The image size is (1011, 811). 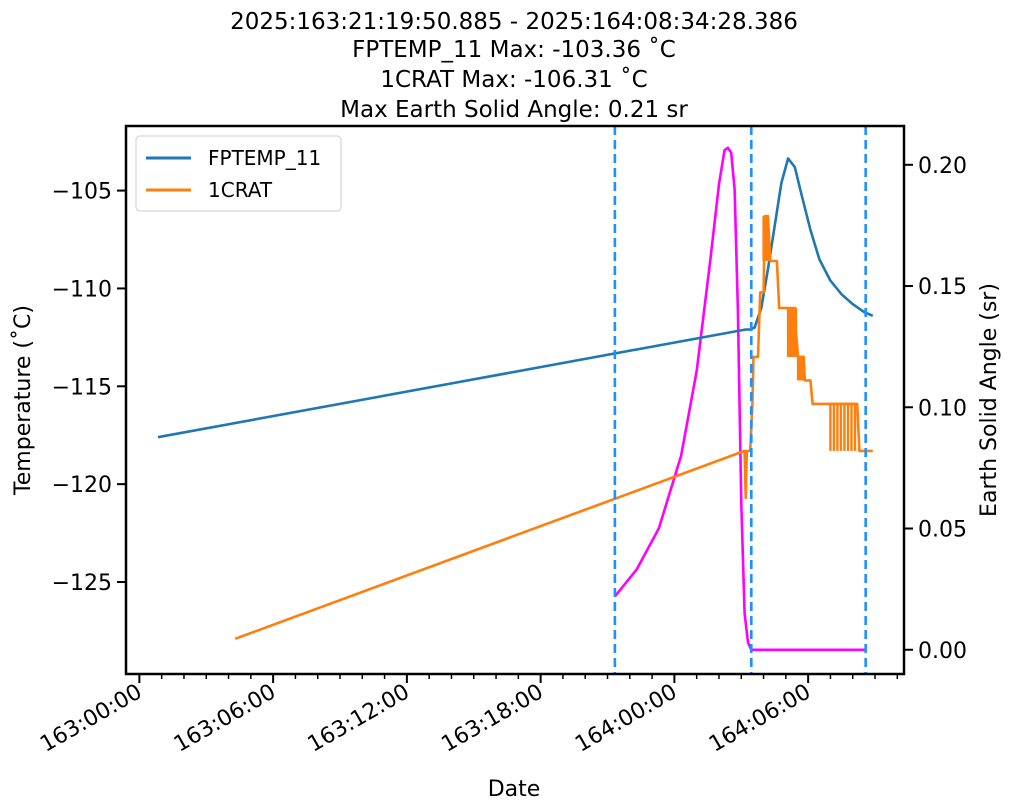 What do you see at coordinates (82, 583) in the screenshot?
I see `y-tick-label: −125` at bounding box center [82, 583].